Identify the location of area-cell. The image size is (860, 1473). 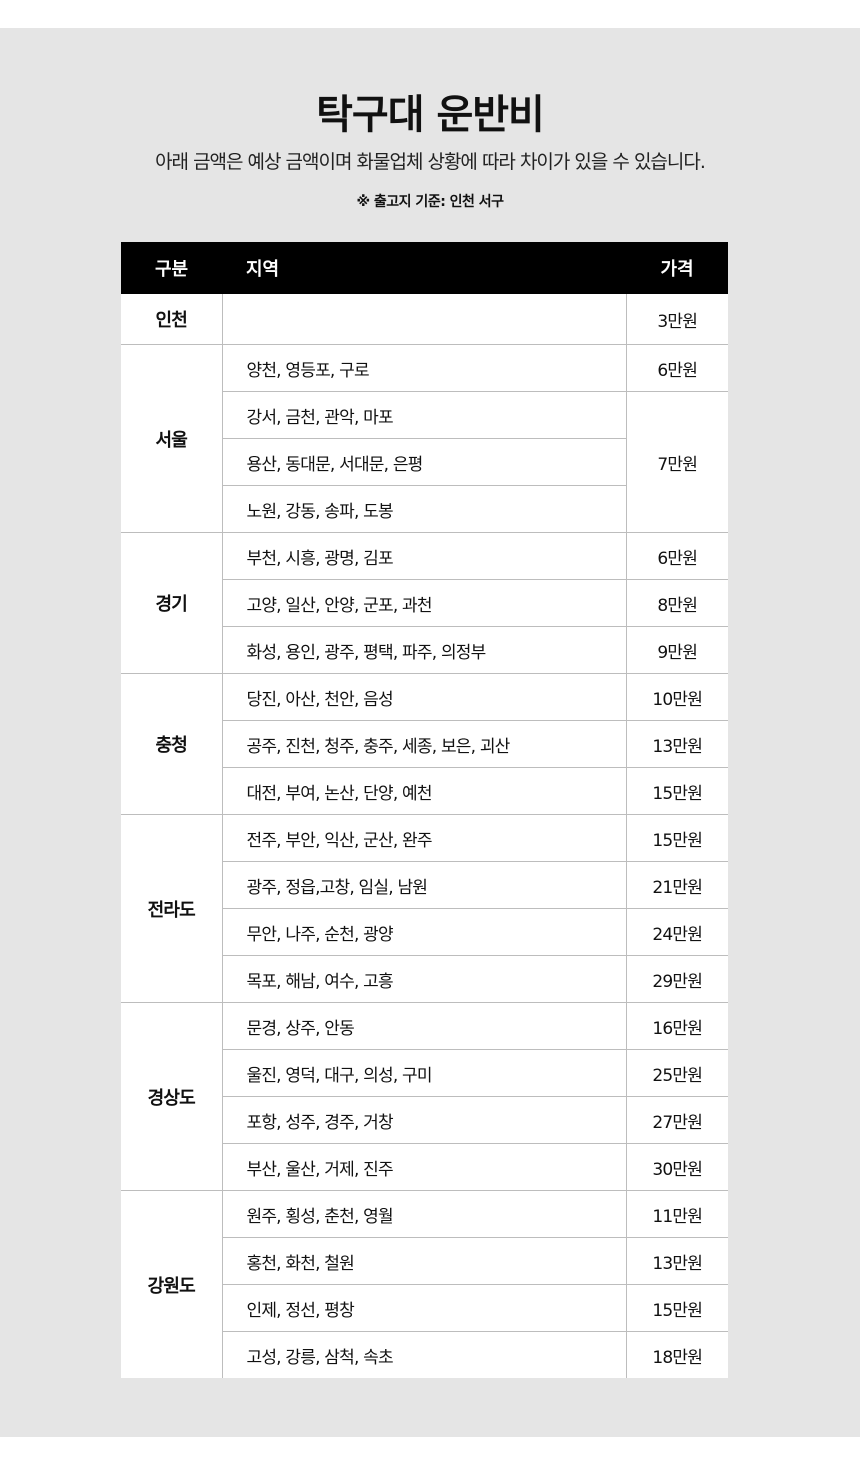
(424, 319).